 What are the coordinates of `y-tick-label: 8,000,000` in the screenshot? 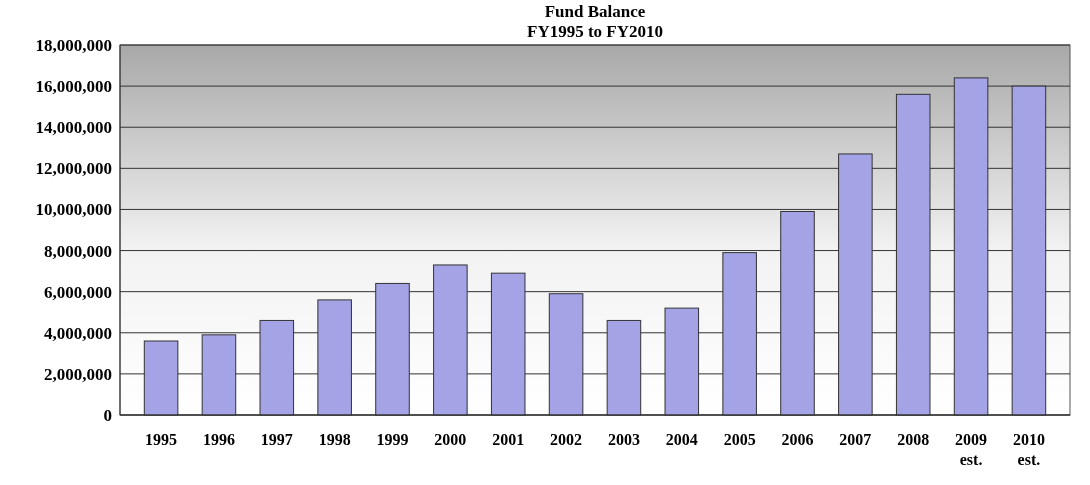 It's located at (78, 251).